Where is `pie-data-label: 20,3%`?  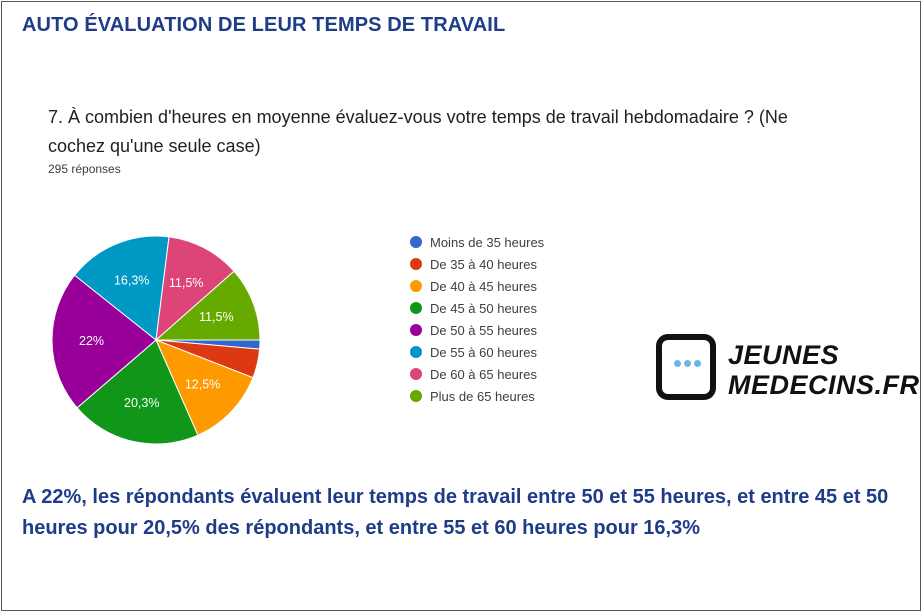 pie-data-label: 20,3% is located at coordinates (141, 403).